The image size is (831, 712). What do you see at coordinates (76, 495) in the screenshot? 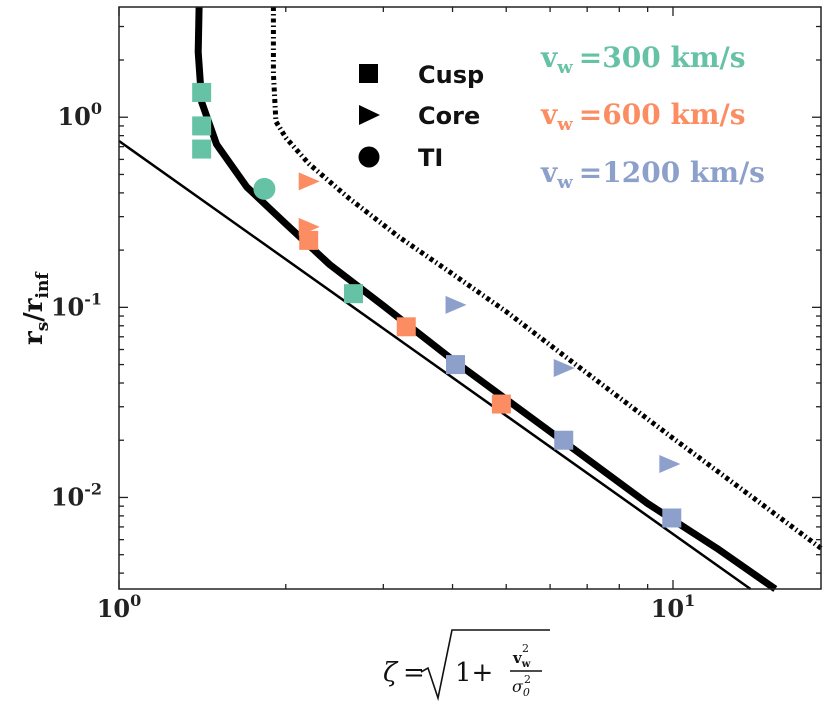
I see `y-tick-label: 10⁻²` at bounding box center [76, 495].